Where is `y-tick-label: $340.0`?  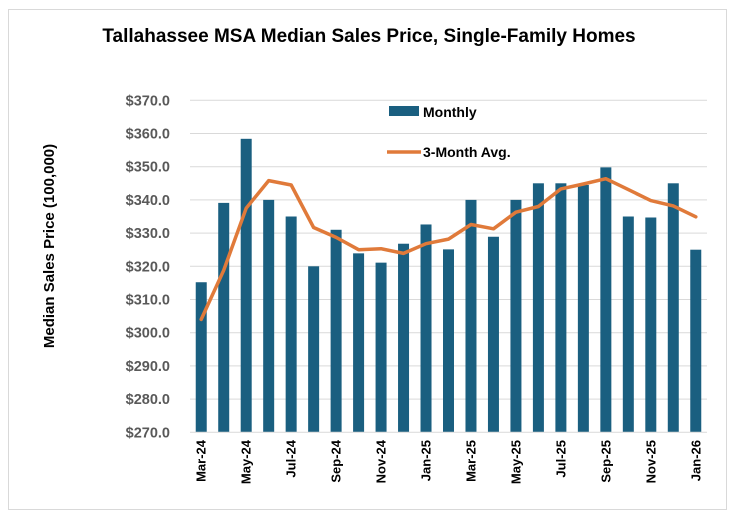
y-tick-label: $340.0 is located at coordinates (148, 201).